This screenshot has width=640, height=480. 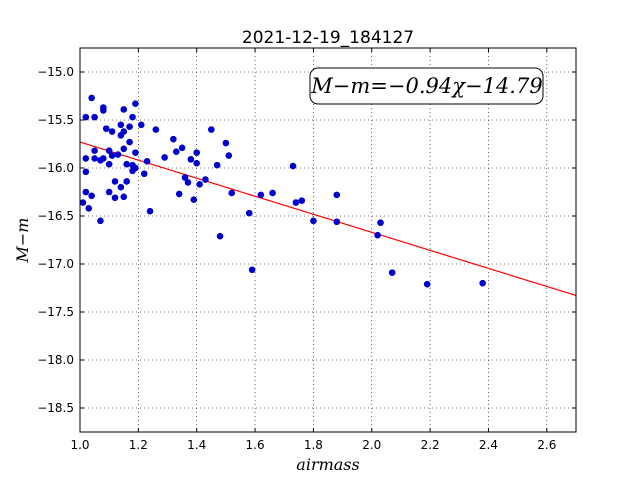 I want to click on y-tick-label: −16.5, so click(x=55, y=216).